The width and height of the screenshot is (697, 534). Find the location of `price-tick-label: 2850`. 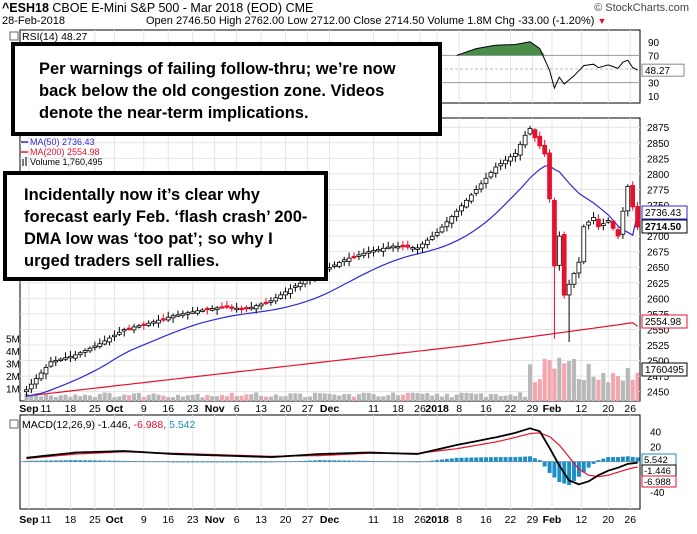

price-tick-label: 2850 is located at coordinates (658, 144).